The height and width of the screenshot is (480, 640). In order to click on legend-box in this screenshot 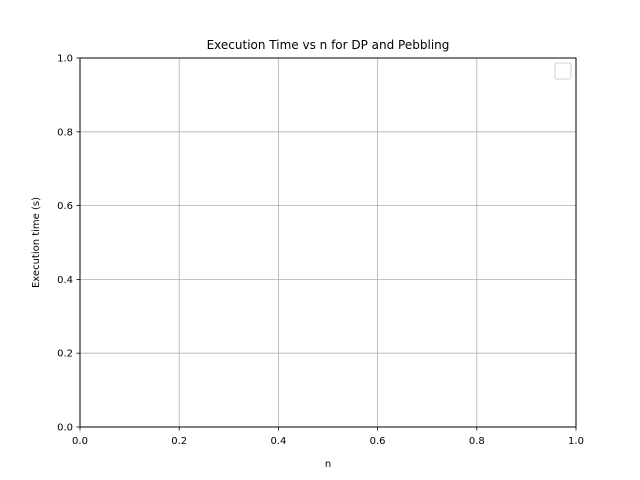, I will do `click(563, 71)`.